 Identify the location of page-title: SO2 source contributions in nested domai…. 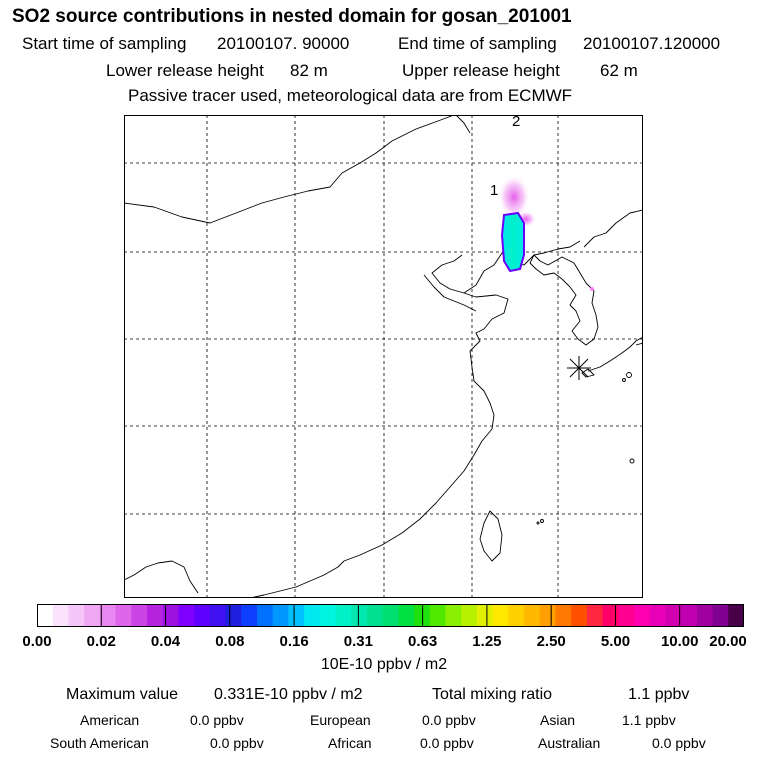
(292, 16).